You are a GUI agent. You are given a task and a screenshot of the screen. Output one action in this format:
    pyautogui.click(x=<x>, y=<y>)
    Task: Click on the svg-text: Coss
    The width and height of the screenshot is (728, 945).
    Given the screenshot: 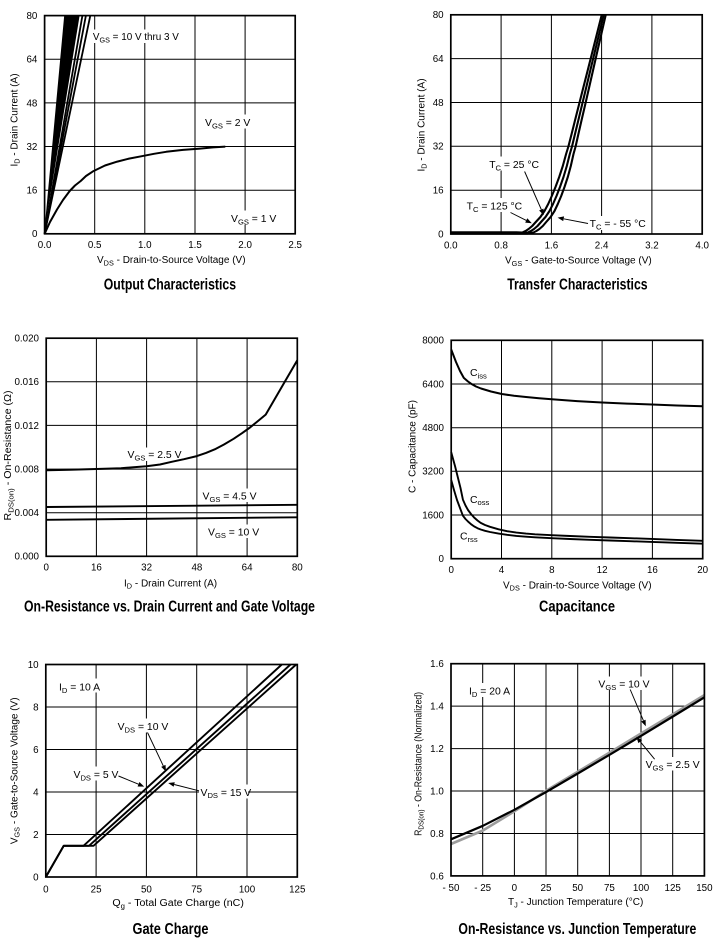 What is the action you would take?
    pyautogui.click(x=480, y=501)
    